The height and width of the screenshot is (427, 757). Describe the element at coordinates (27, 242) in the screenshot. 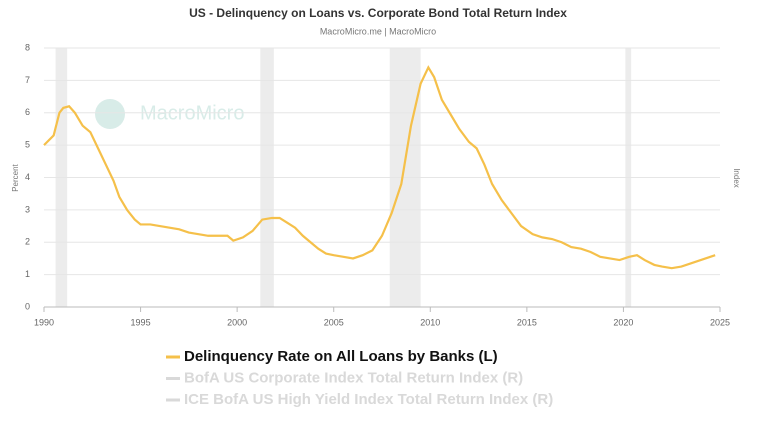

I see `y-tick-label: 2` at that location.